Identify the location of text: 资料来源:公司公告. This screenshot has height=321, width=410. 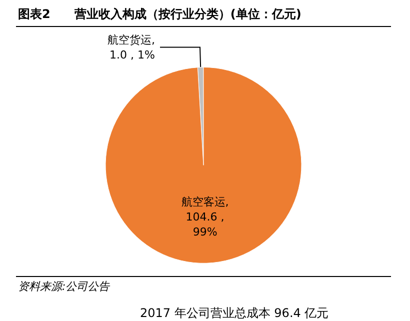
(64, 286).